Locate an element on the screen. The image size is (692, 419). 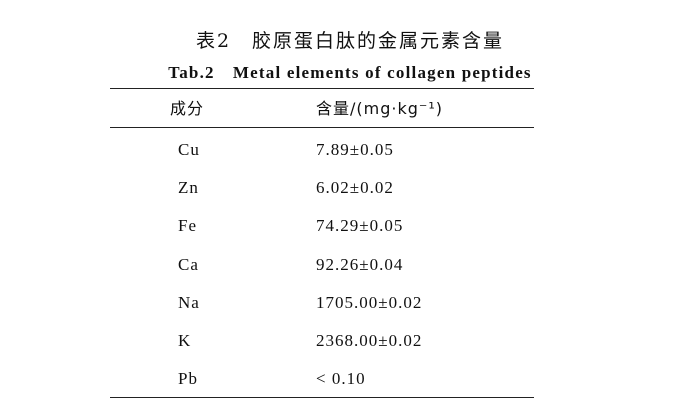
table-row: Ca 92.26±0.04 is located at coordinates (346, 265).